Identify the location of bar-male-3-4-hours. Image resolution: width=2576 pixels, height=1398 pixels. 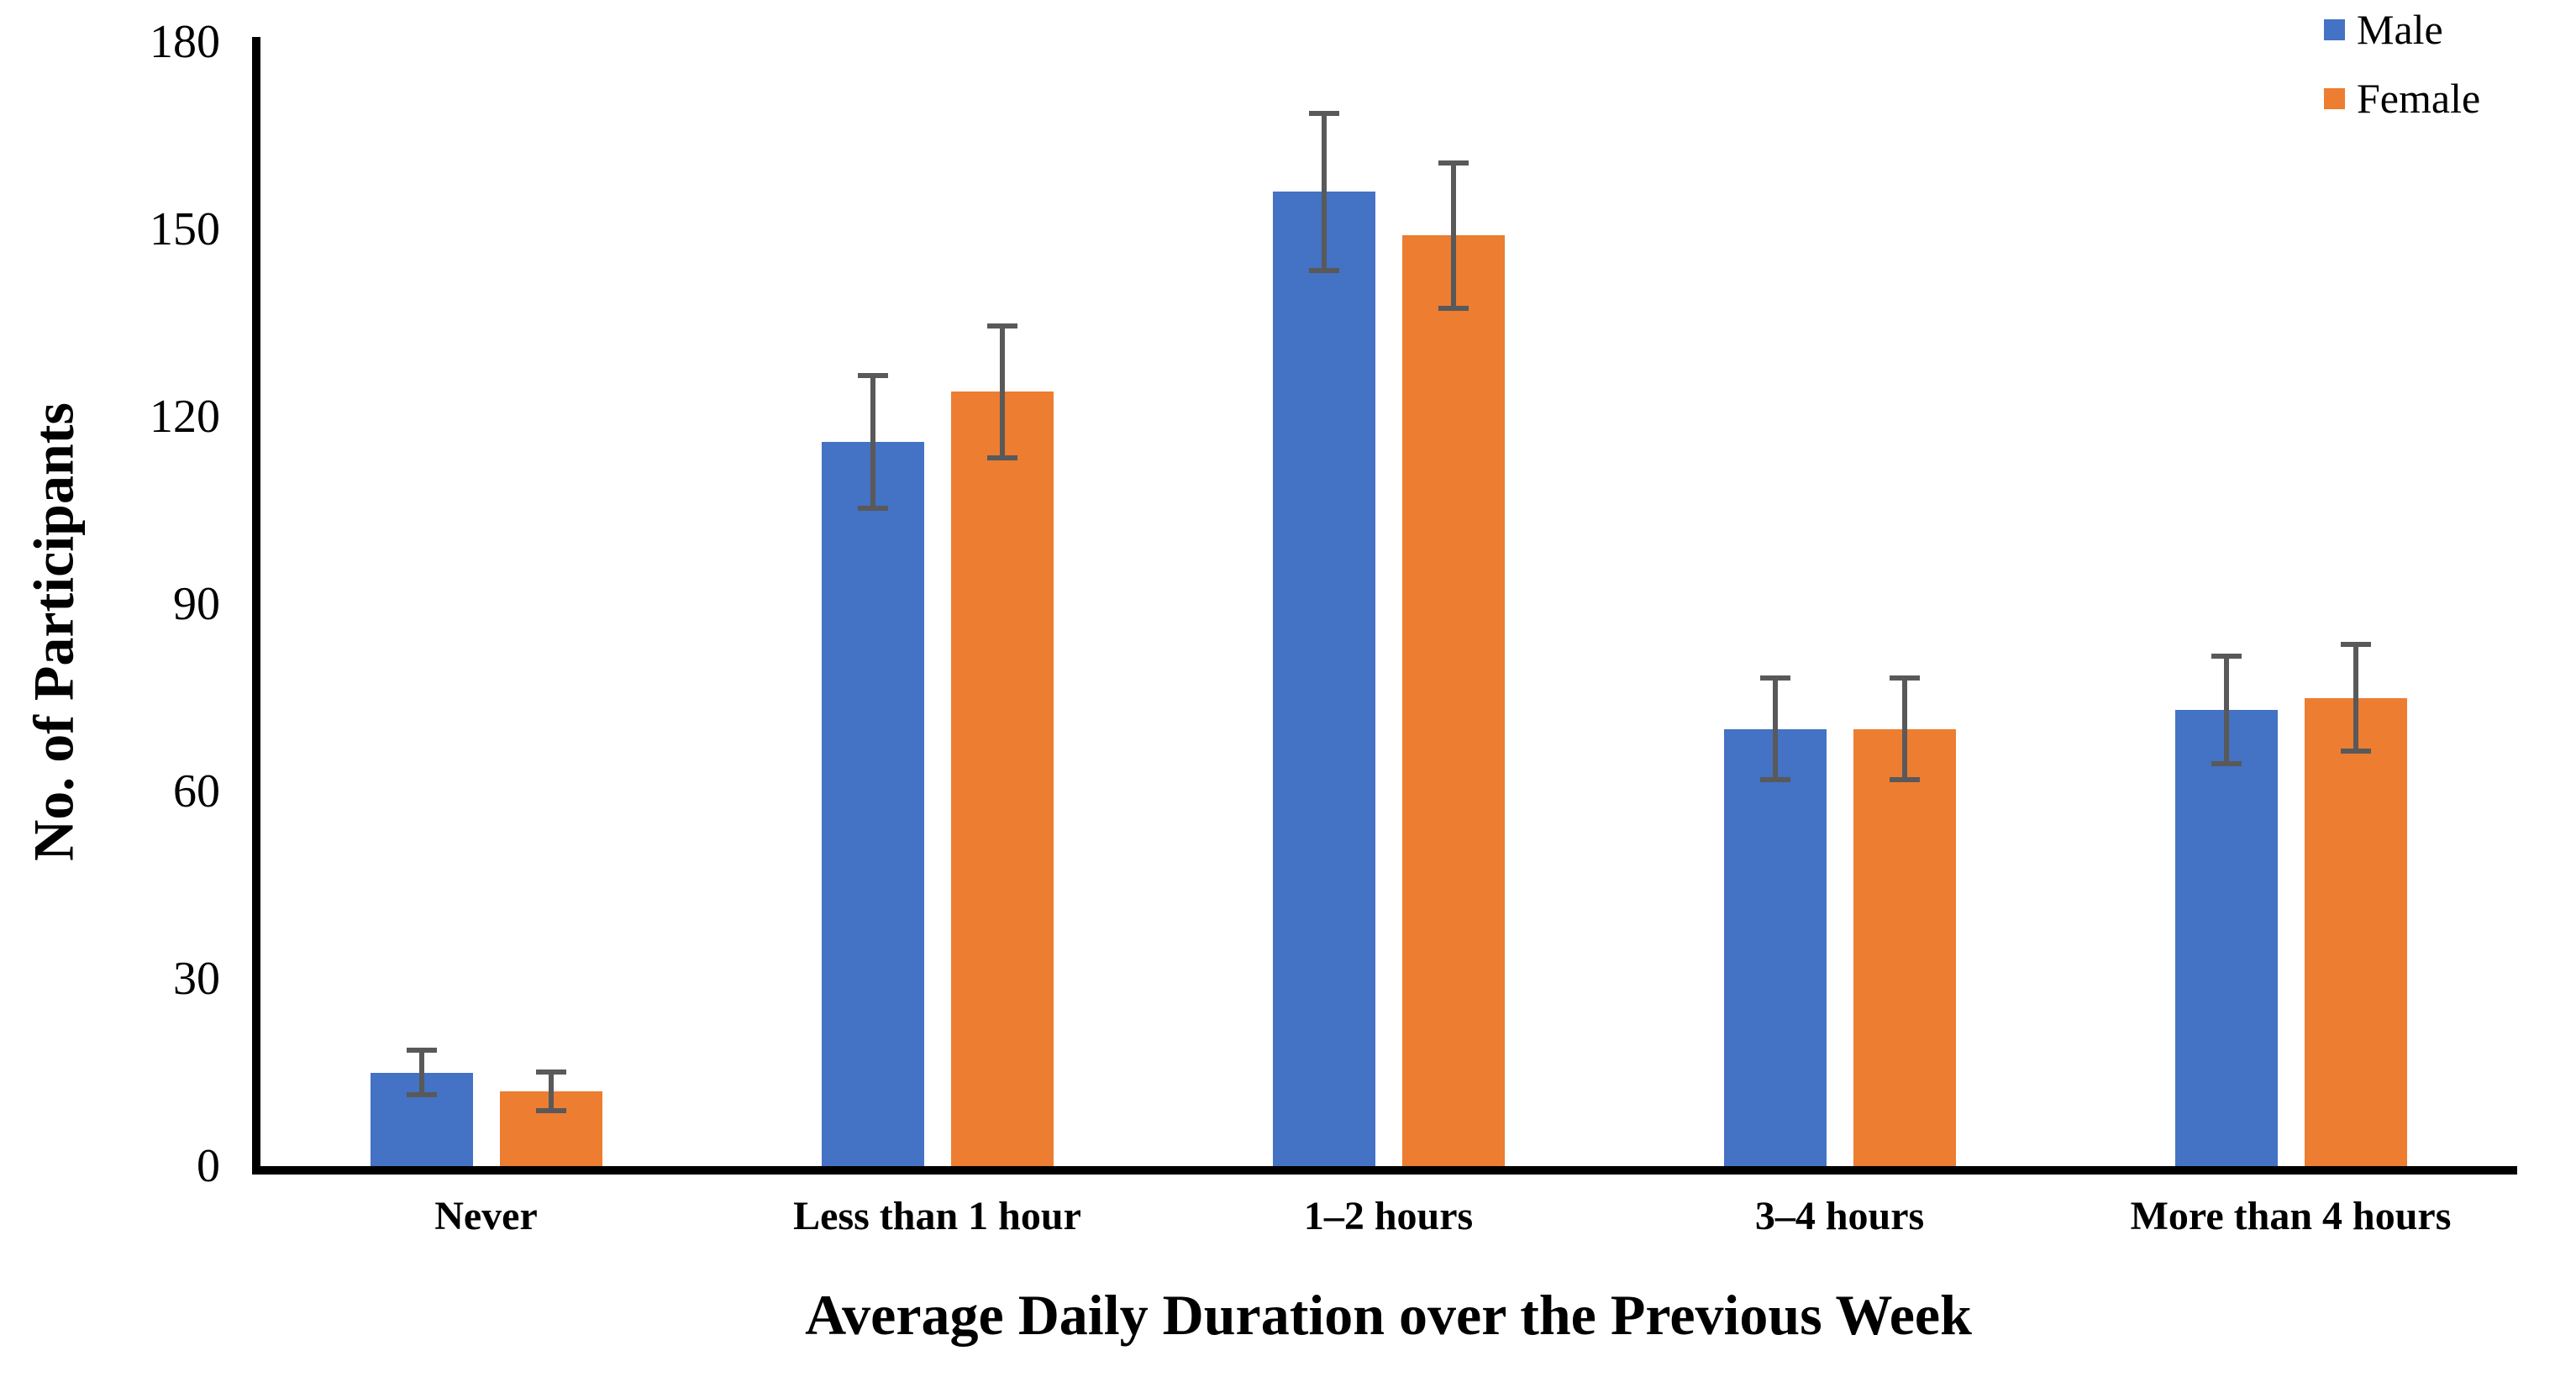
(1775, 947).